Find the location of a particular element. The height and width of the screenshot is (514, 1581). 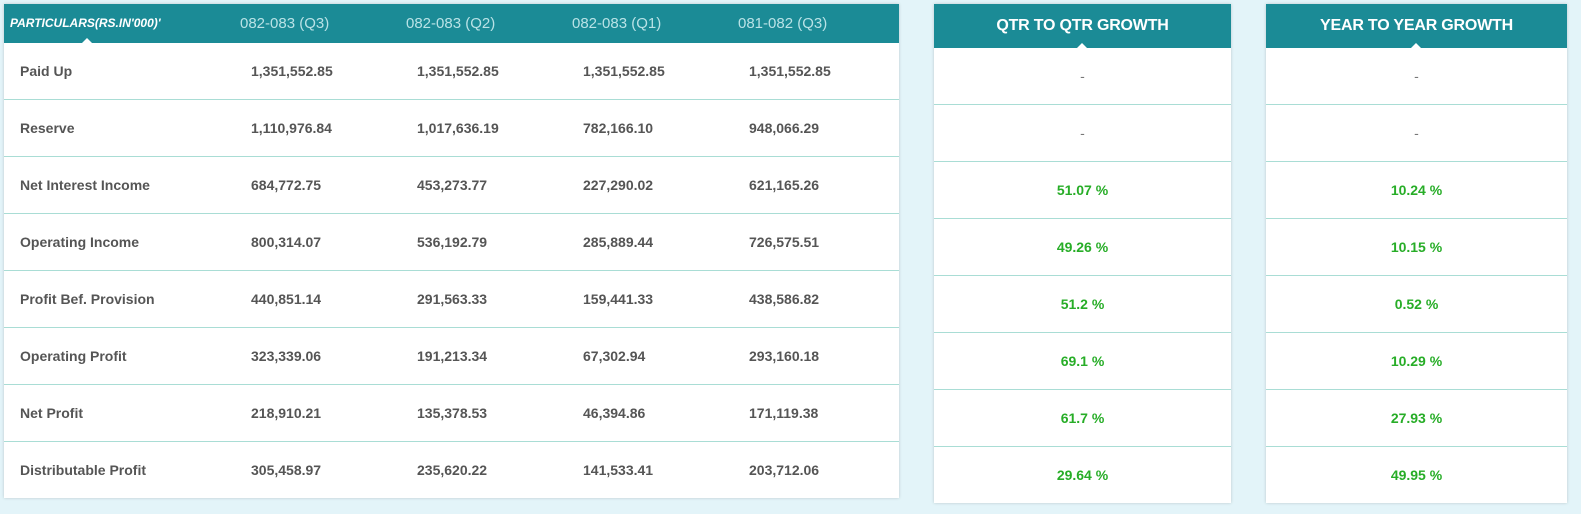

value-cell: 621,165.26 is located at coordinates (784, 185).